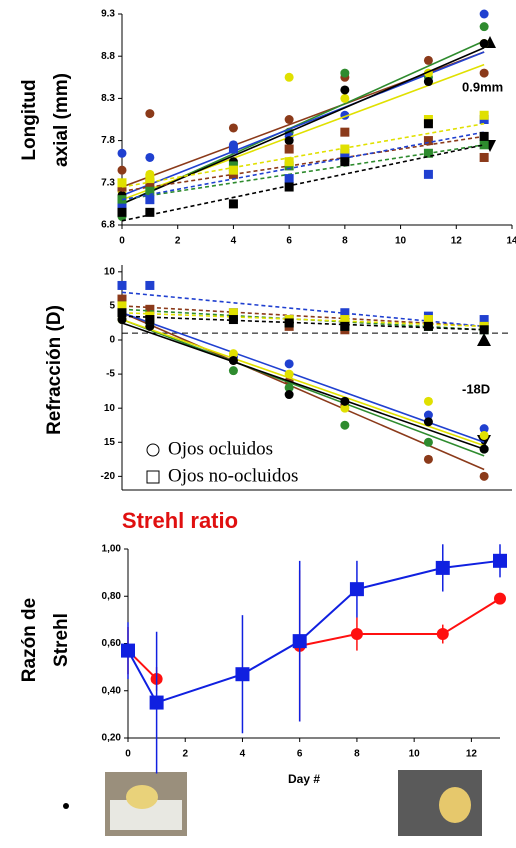  What do you see at coordinates (61, 640) in the screenshot?
I see `y-axis-label: Strehl` at bounding box center [61, 640].